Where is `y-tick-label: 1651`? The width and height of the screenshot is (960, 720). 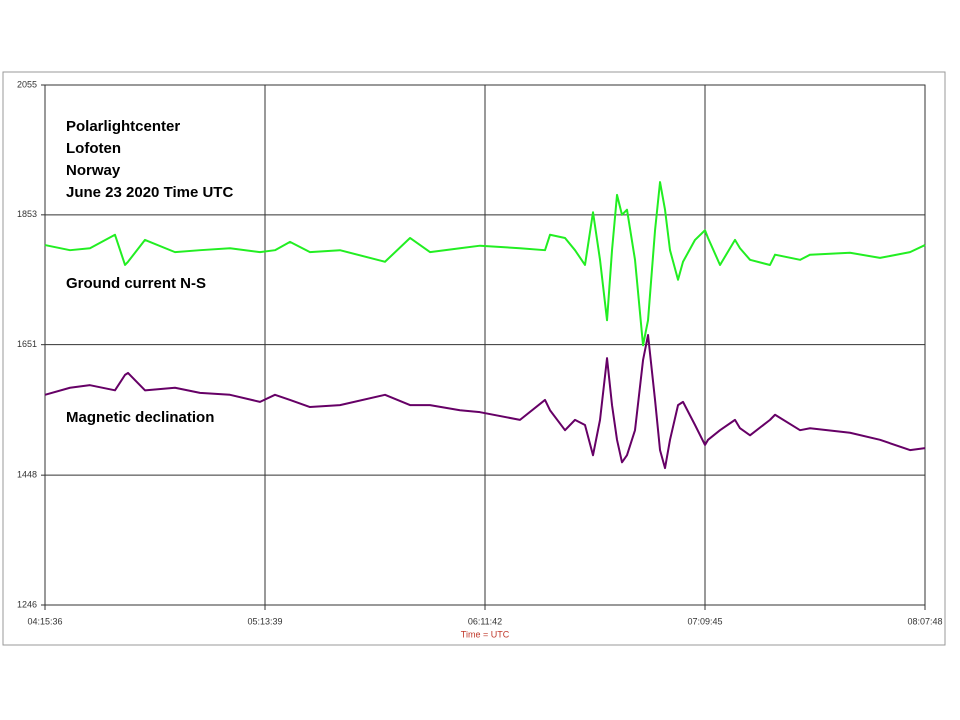
y-tick-label: 1651 is located at coordinates (27, 344).